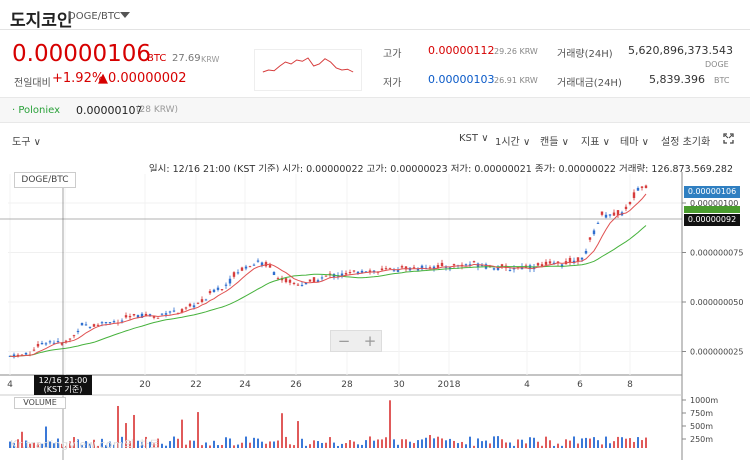 Image resolution: width=750 pixels, height=464 pixels. What do you see at coordinates (589, 83) in the screenshot?
I see `amount-label: 거래대금(24H)` at bounding box center [589, 83].